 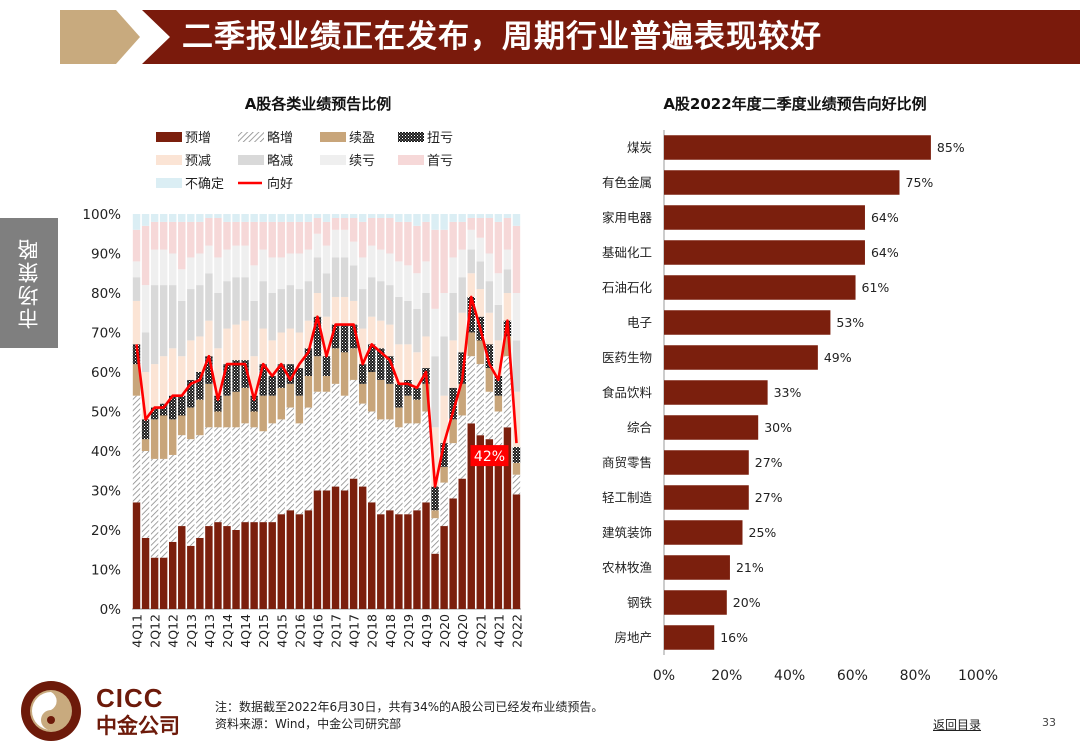 I want to click on category-label: 房地产, so click(x=633, y=637).